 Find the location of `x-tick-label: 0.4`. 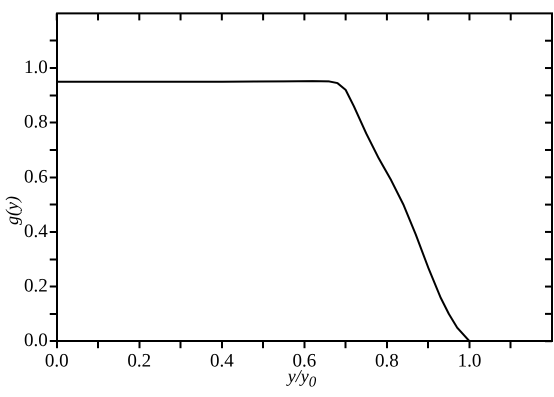

x-tick-label: 0.4 is located at coordinates (222, 361).